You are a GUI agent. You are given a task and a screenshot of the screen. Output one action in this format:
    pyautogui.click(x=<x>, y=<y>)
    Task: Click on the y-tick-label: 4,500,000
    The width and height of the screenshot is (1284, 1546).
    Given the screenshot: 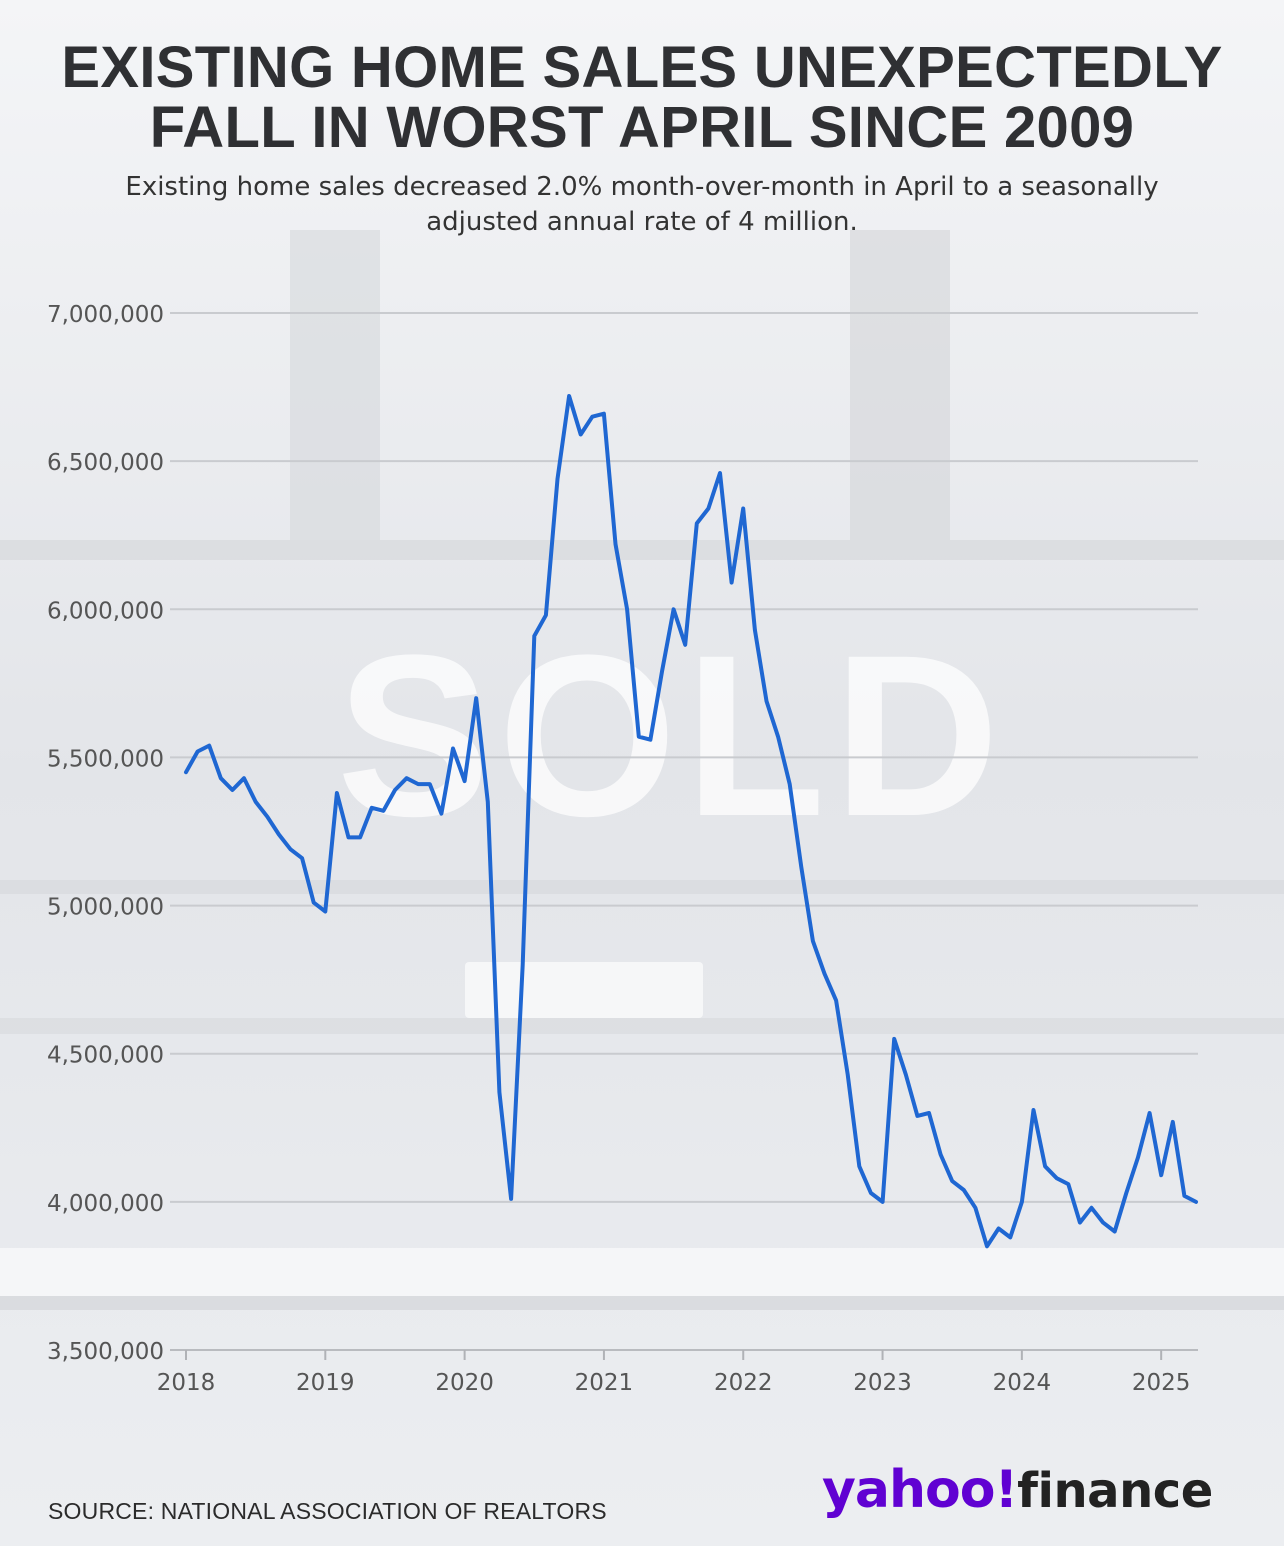 What is the action you would take?
    pyautogui.click(x=105, y=1056)
    